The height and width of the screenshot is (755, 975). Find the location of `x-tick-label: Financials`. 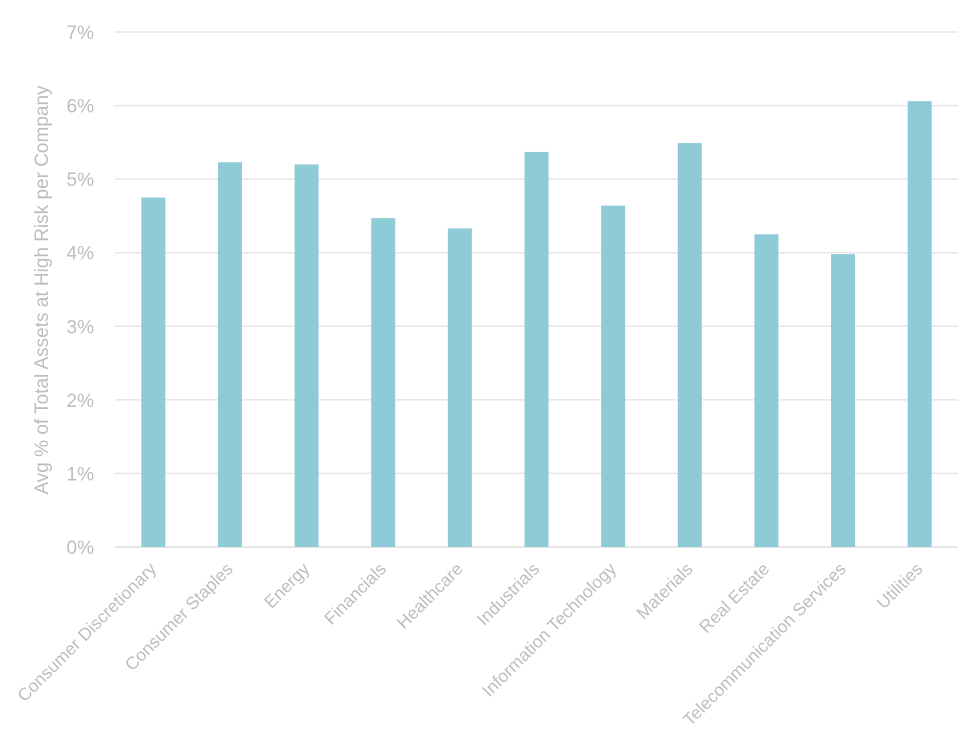

x-tick-label: Financials is located at coordinates (355, 594).